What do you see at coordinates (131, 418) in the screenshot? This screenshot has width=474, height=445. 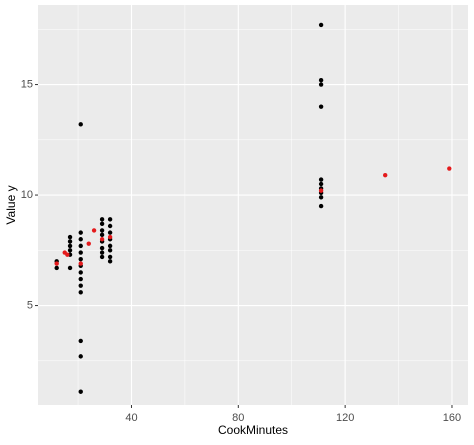 I see `x-tick-label: 40` at bounding box center [131, 418].